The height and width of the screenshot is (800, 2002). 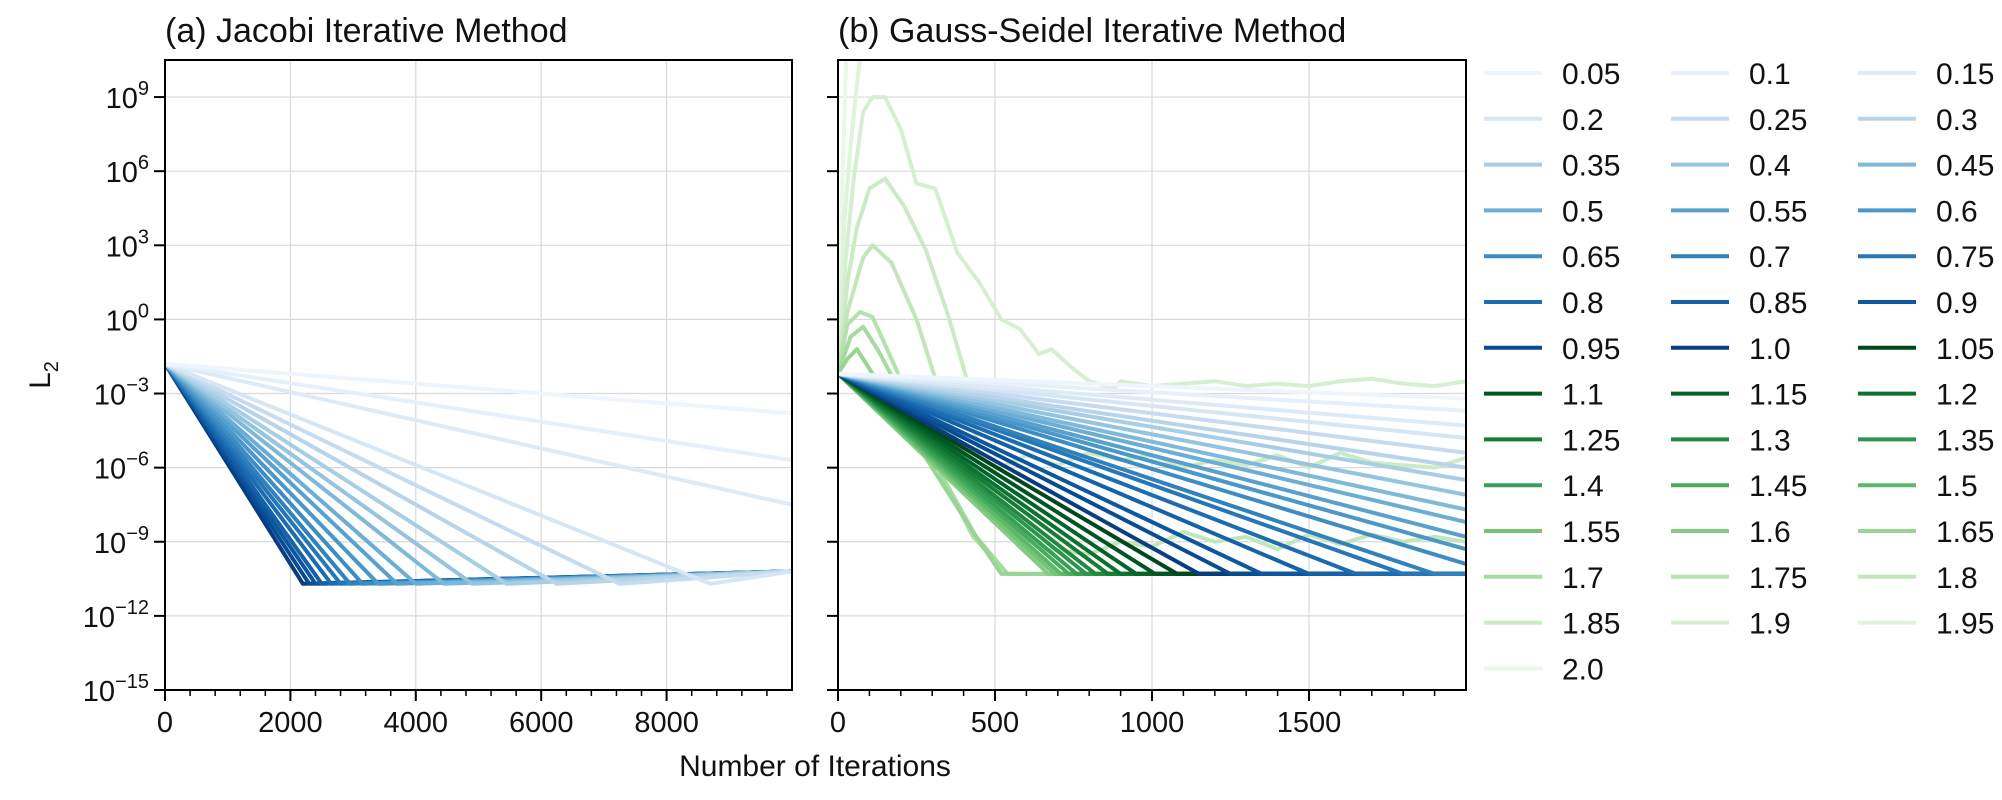 I want to click on legend-entry-0-35: 0.35, so click(x=1552, y=166).